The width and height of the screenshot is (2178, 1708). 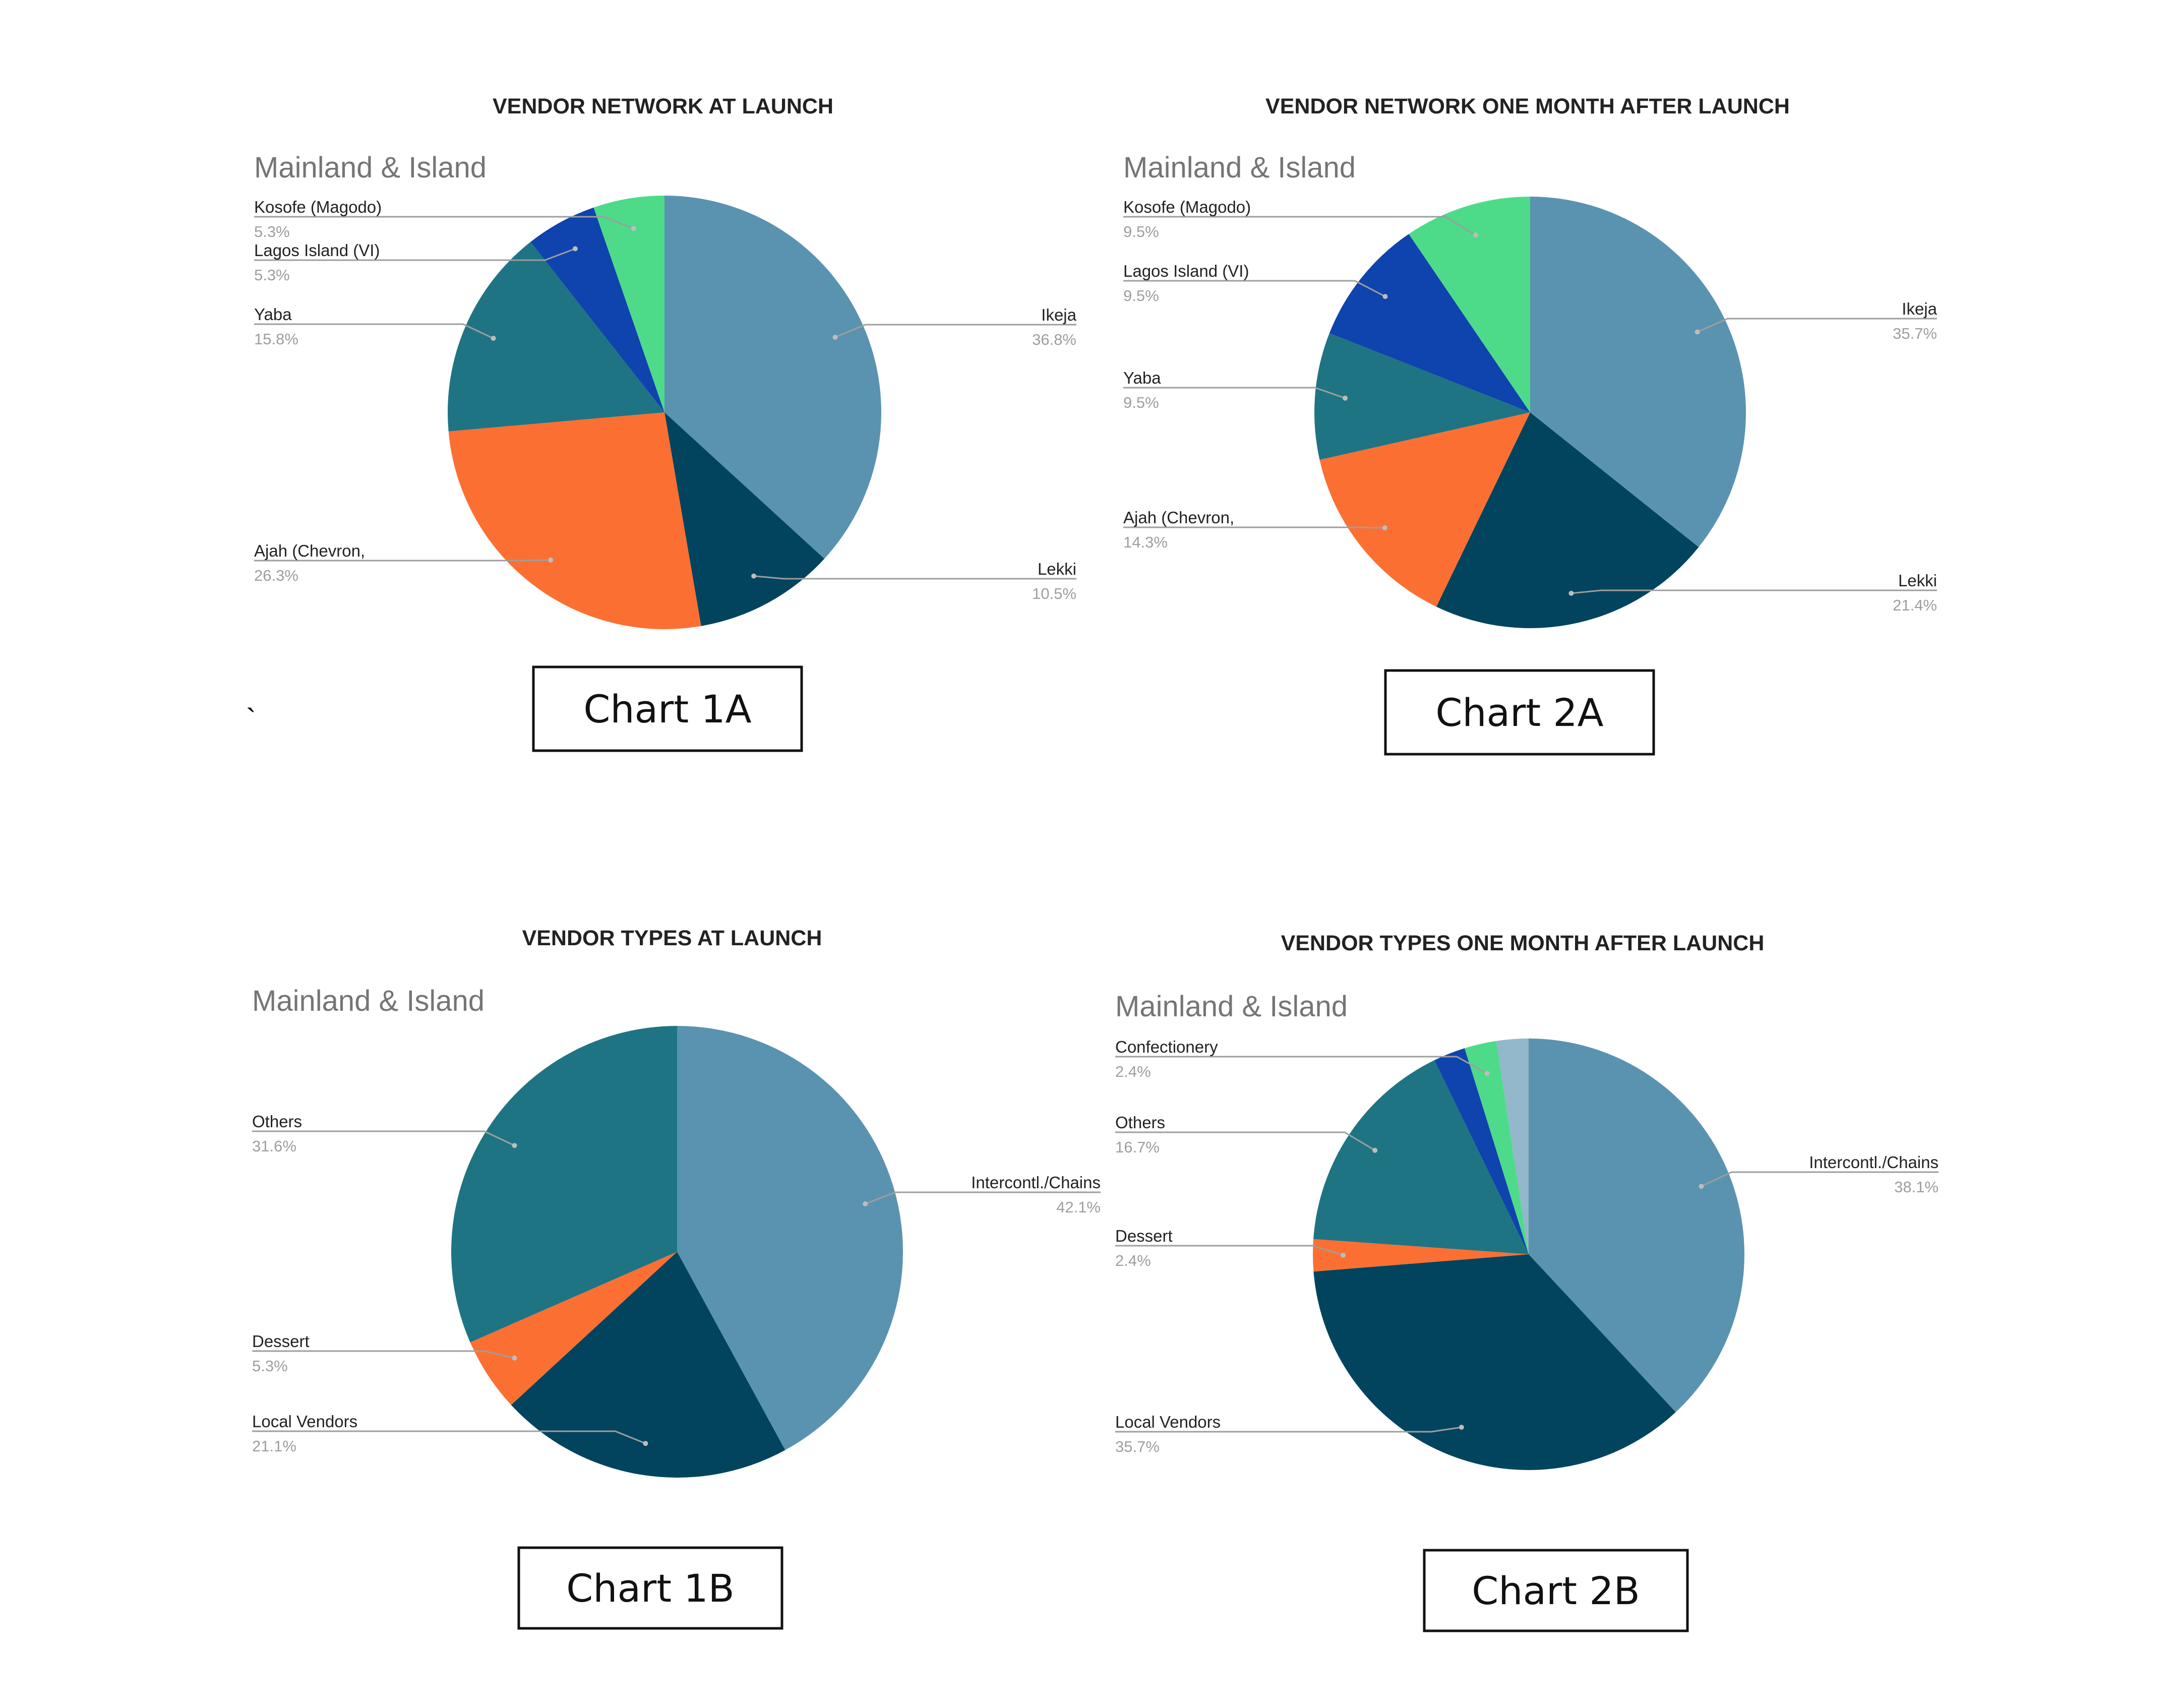 What do you see at coordinates (1915, 605) in the screenshot?
I see `slice-percent: 21.4%` at bounding box center [1915, 605].